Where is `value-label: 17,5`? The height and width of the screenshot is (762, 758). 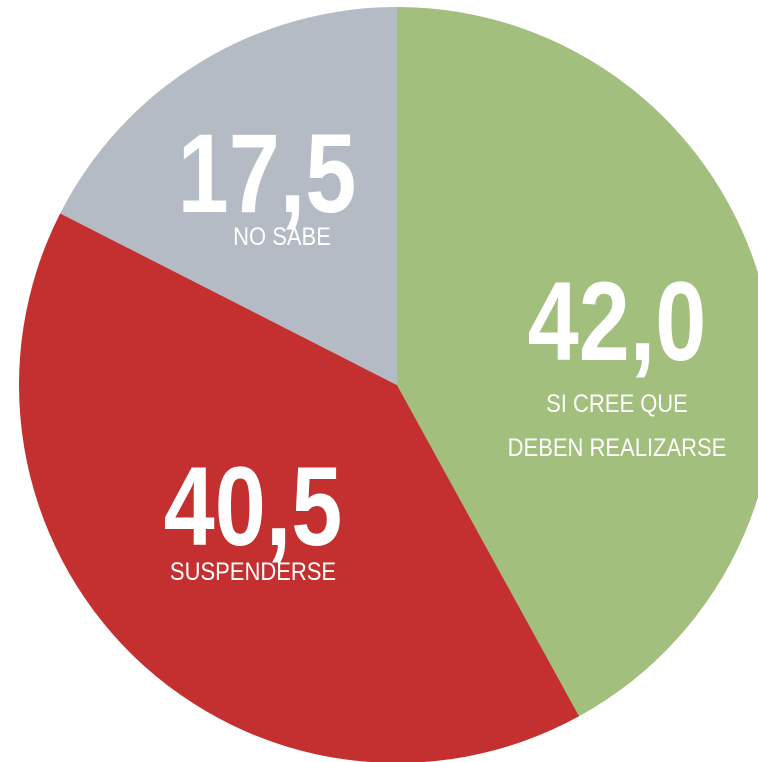 value-label: 17,5 is located at coordinates (267, 173).